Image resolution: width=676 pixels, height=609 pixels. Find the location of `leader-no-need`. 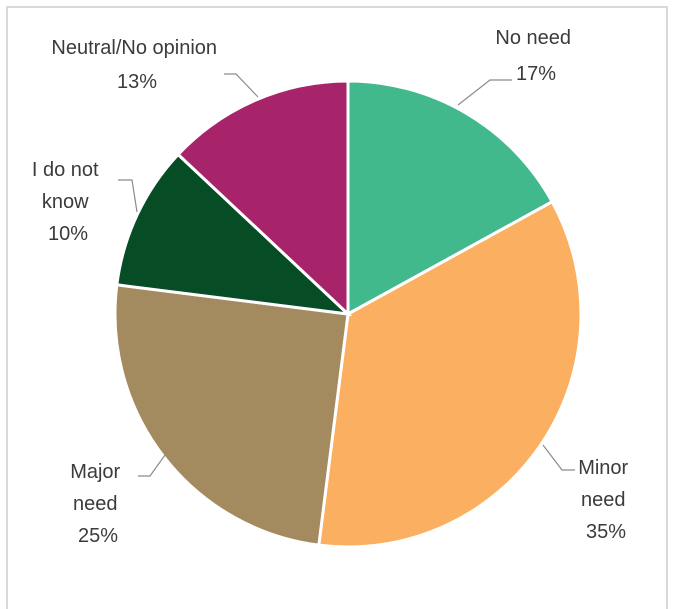

leader-no-need is located at coordinates (484, 92).